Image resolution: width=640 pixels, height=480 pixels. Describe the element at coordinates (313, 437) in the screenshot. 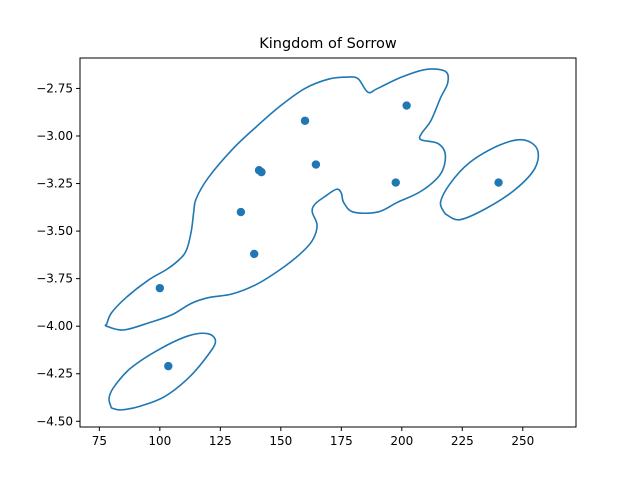

I see `x-axis: 75 100 125 150 175 200 225 250` at that location.